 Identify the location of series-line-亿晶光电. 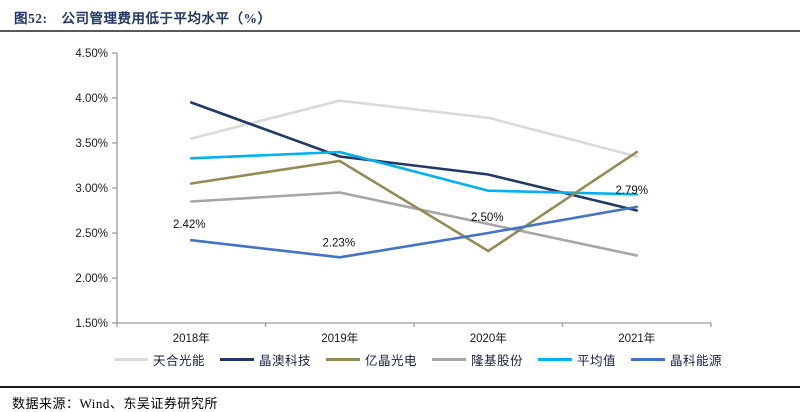
(414, 201).